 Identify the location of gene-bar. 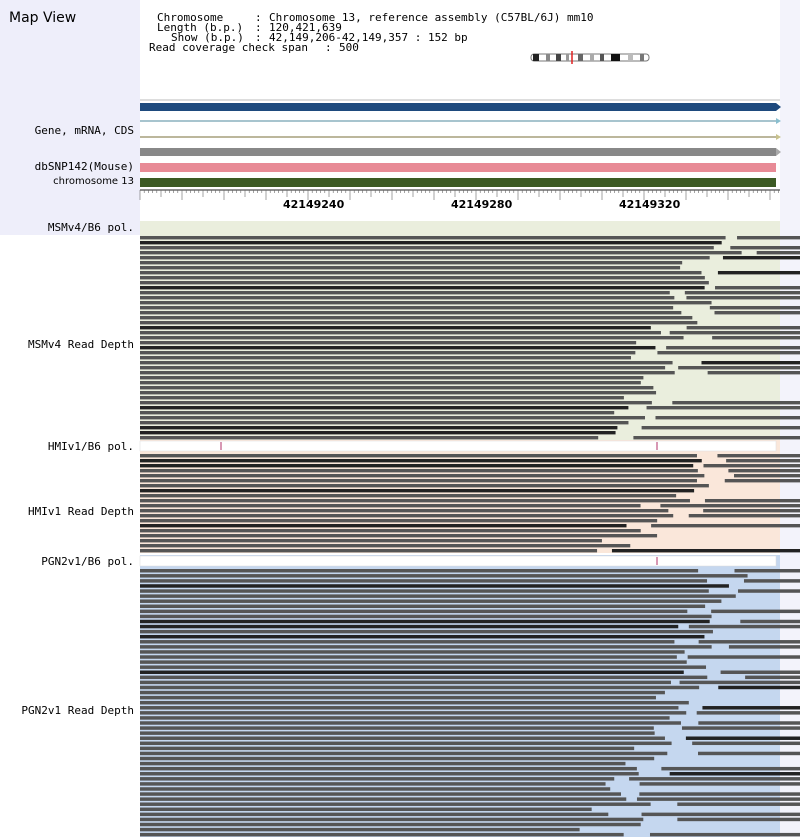
(458, 107).